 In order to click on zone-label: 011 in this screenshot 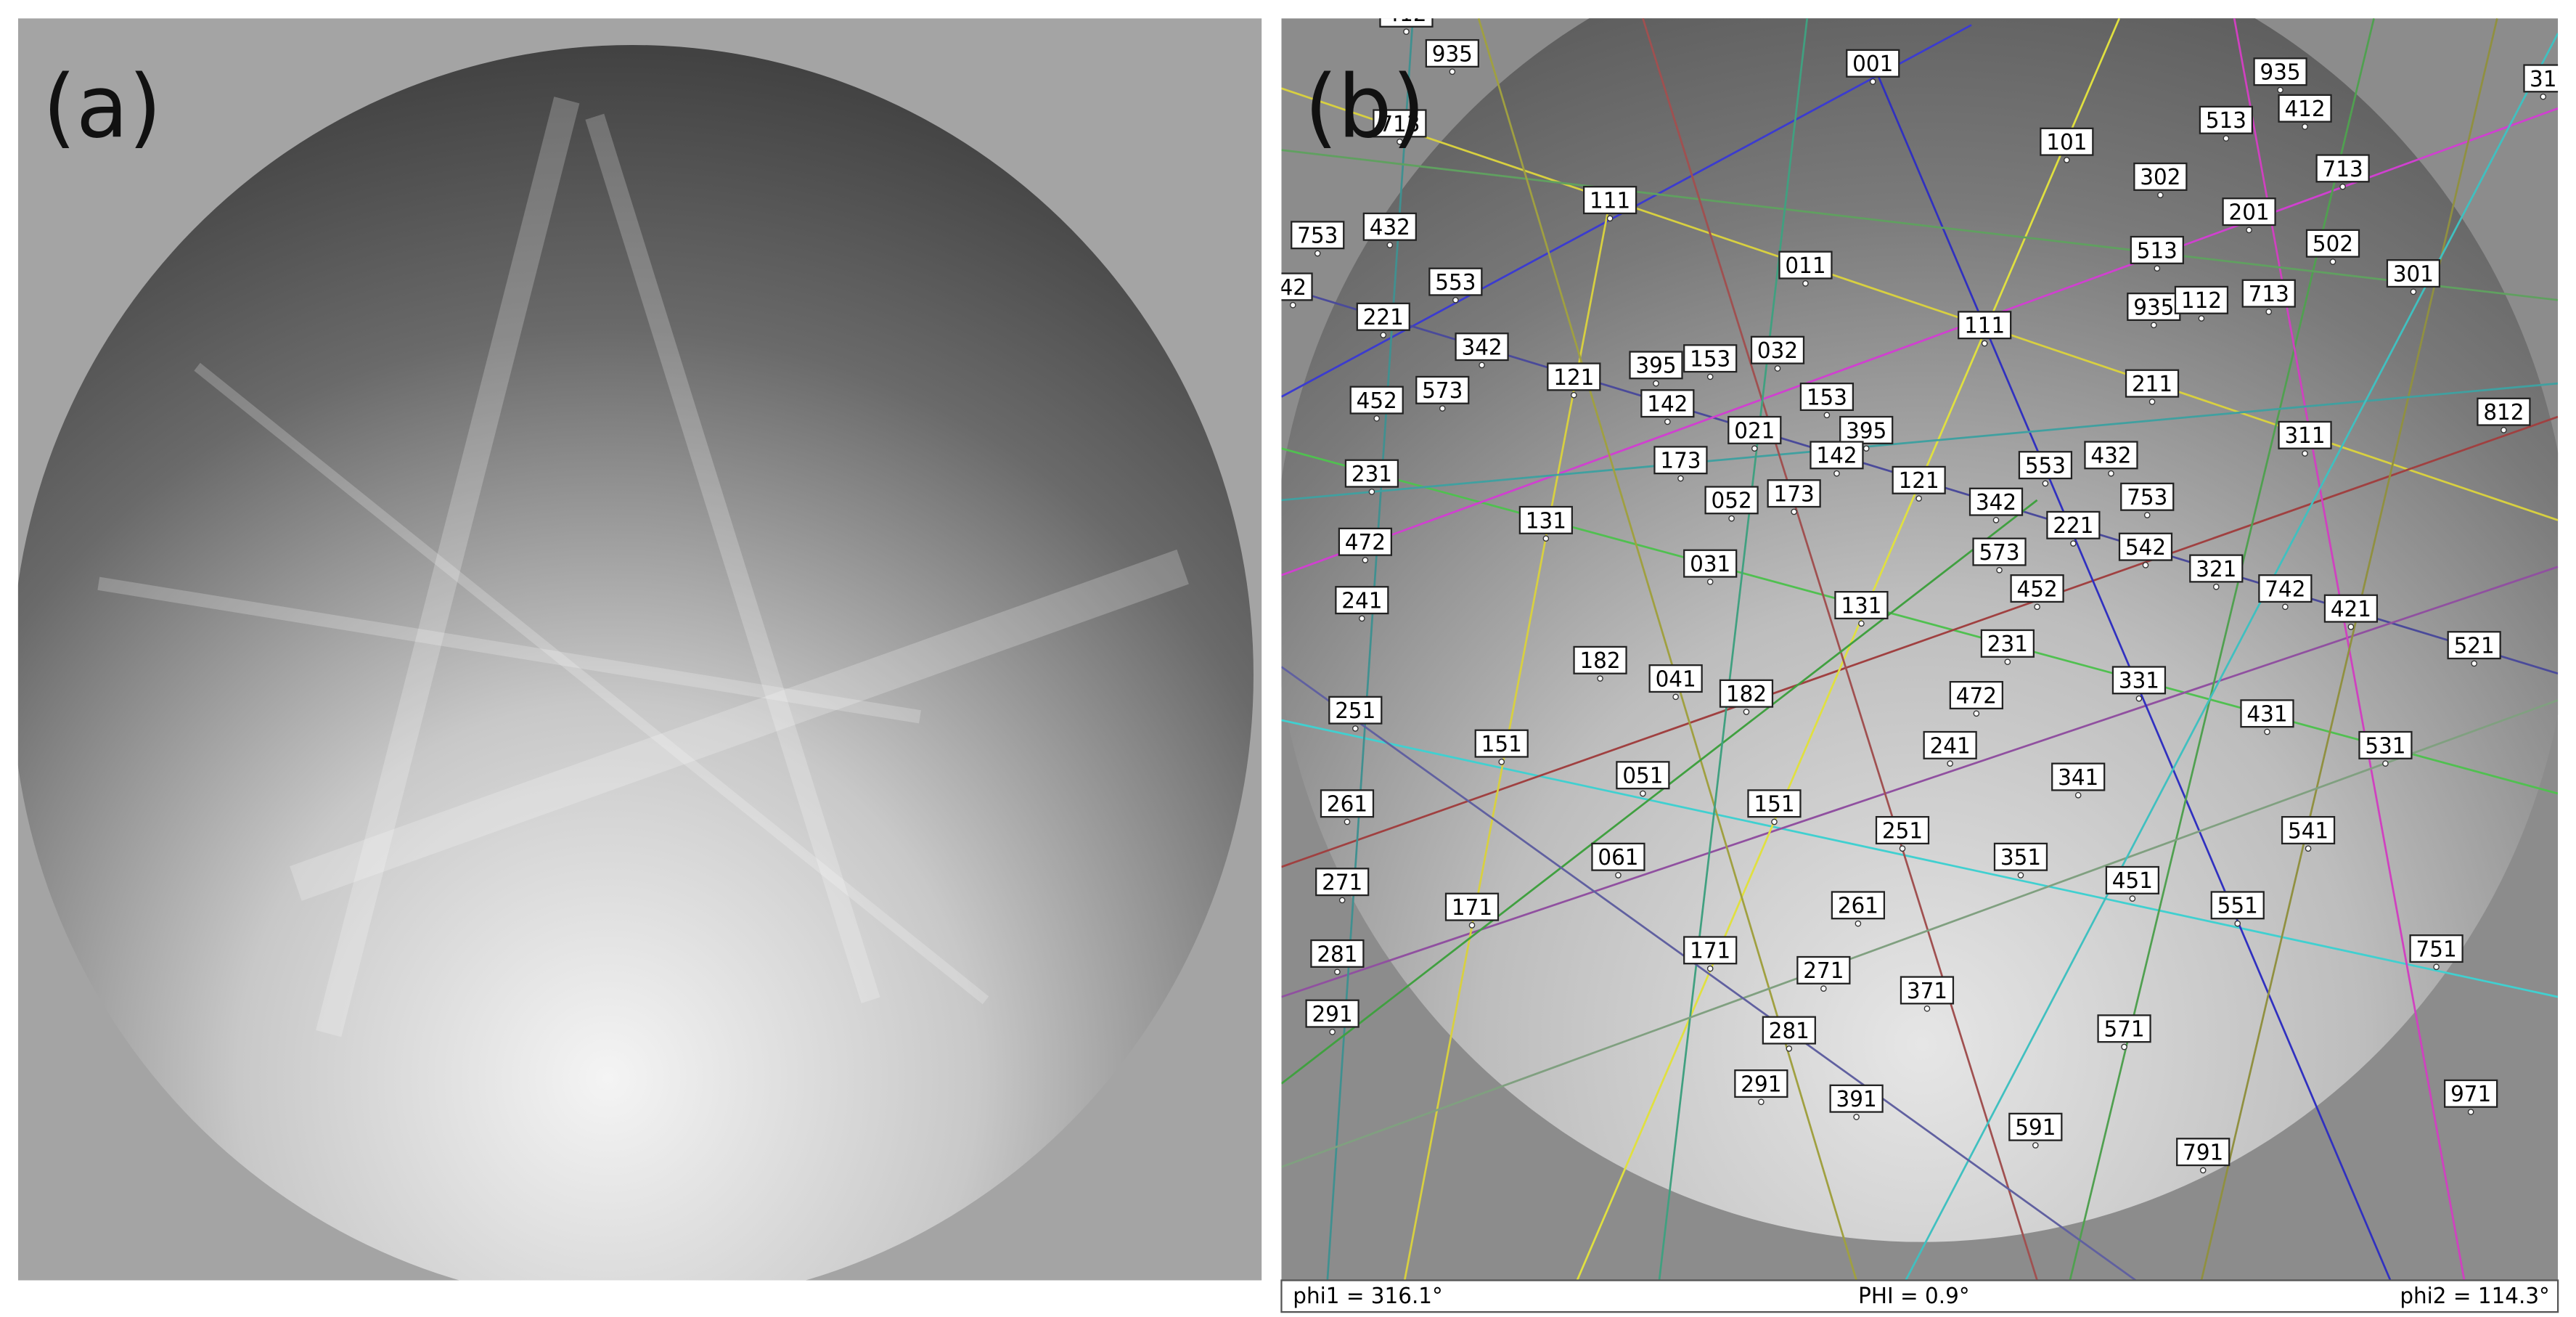, I will do `click(1805, 265)`.